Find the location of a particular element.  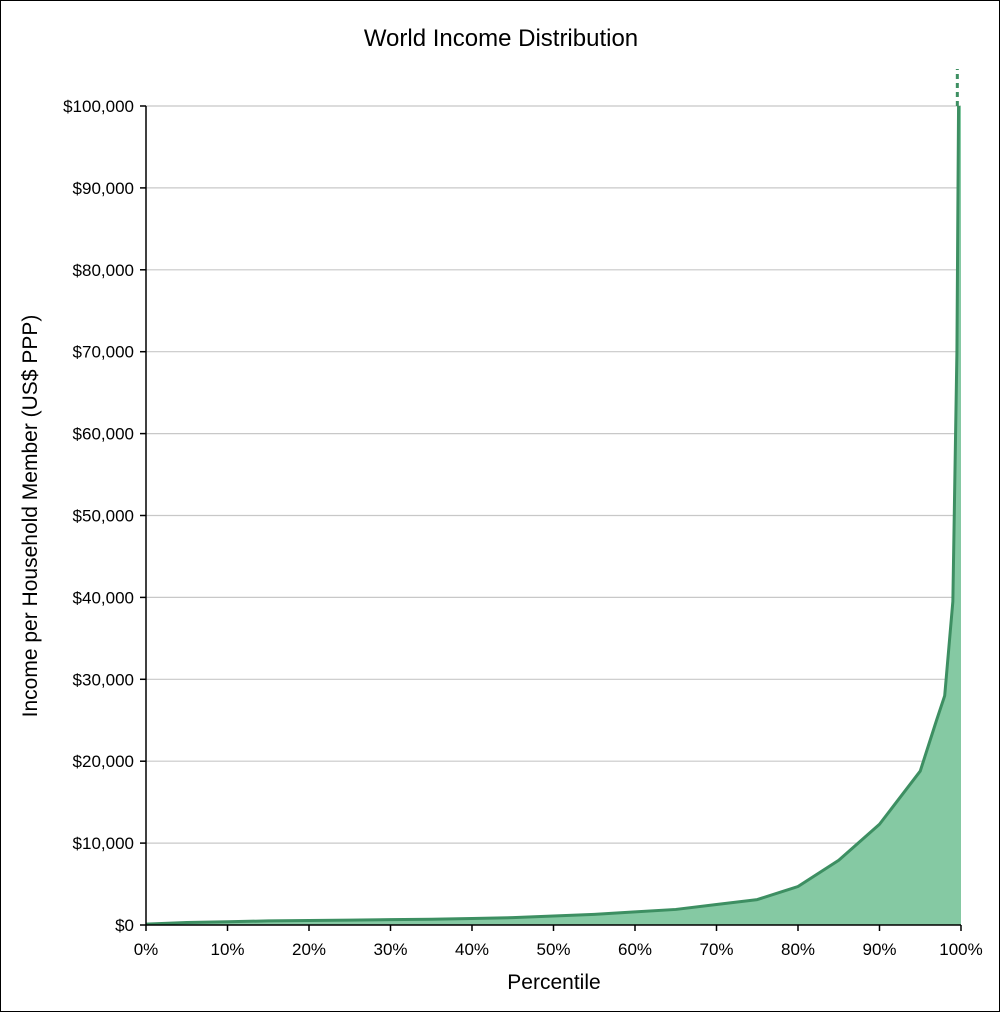

y-tick-label-1: $10,000 is located at coordinates (103, 843).